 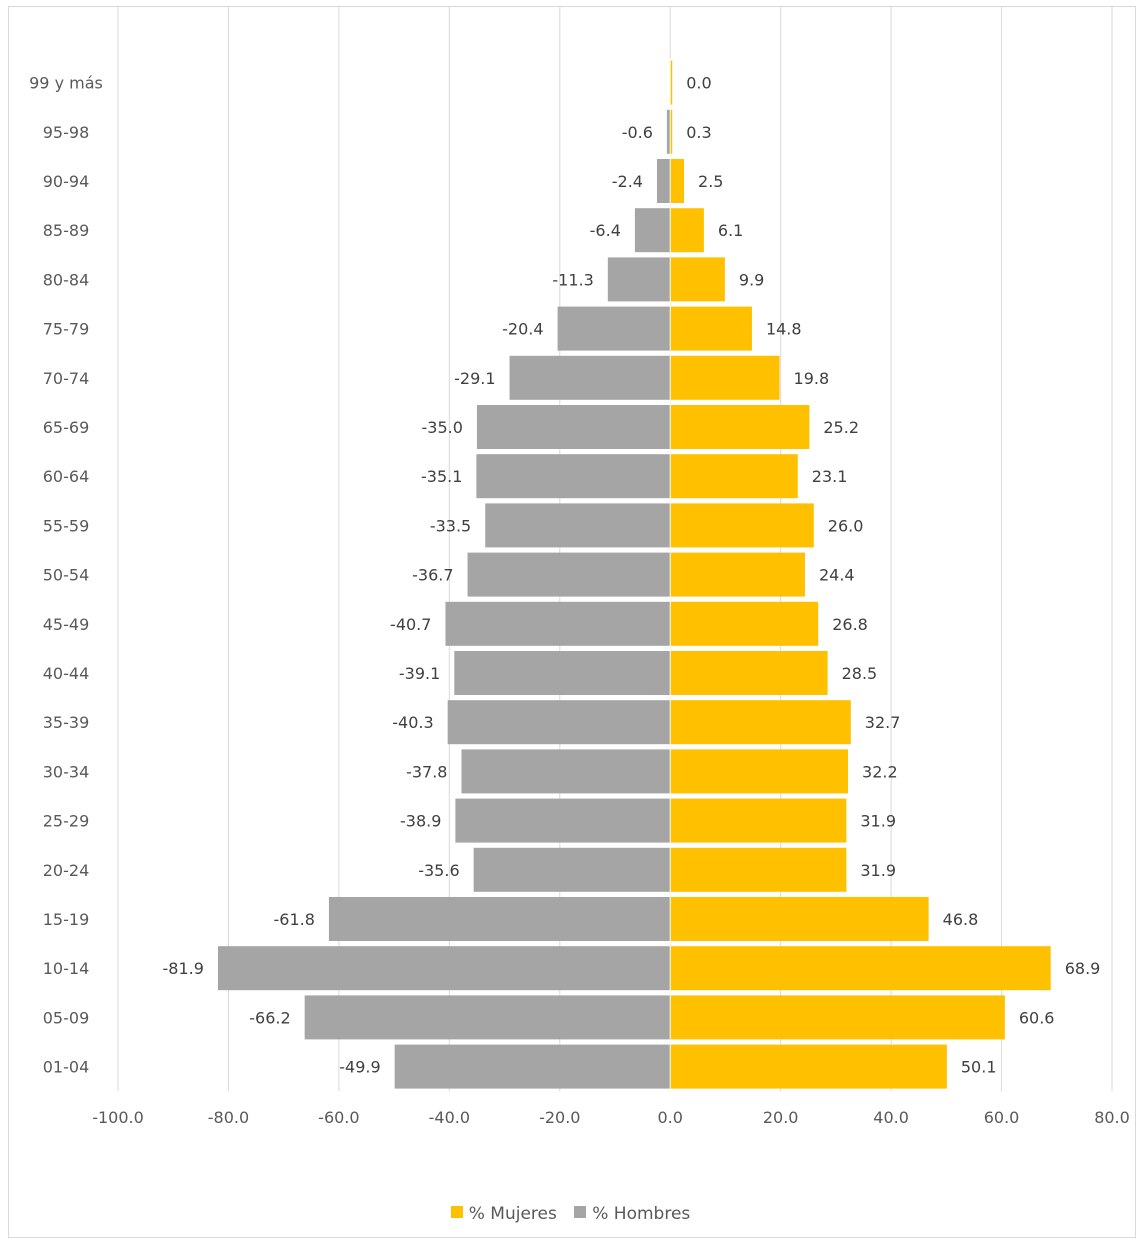 I want to click on data-label-mujeres: 46.8, so click(x=961, y=919).